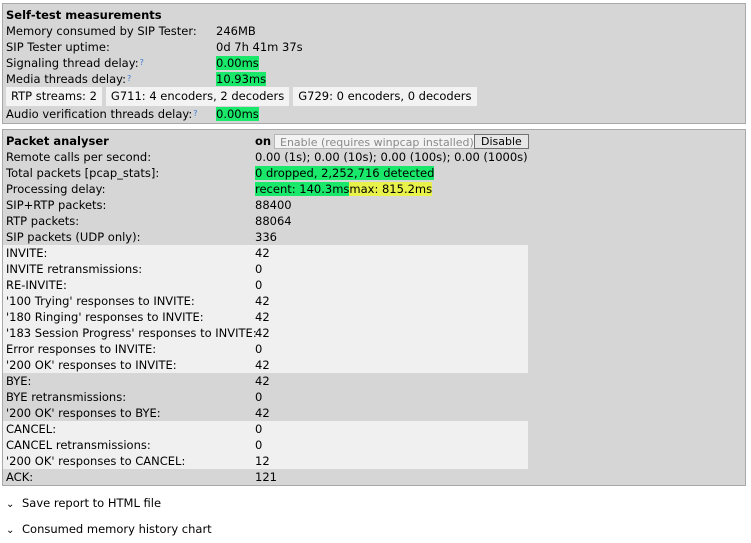 The width and height of the screenshot is (751, 543). I want to click on audio-verification-badge: 0.00ms, so click(237, 114).